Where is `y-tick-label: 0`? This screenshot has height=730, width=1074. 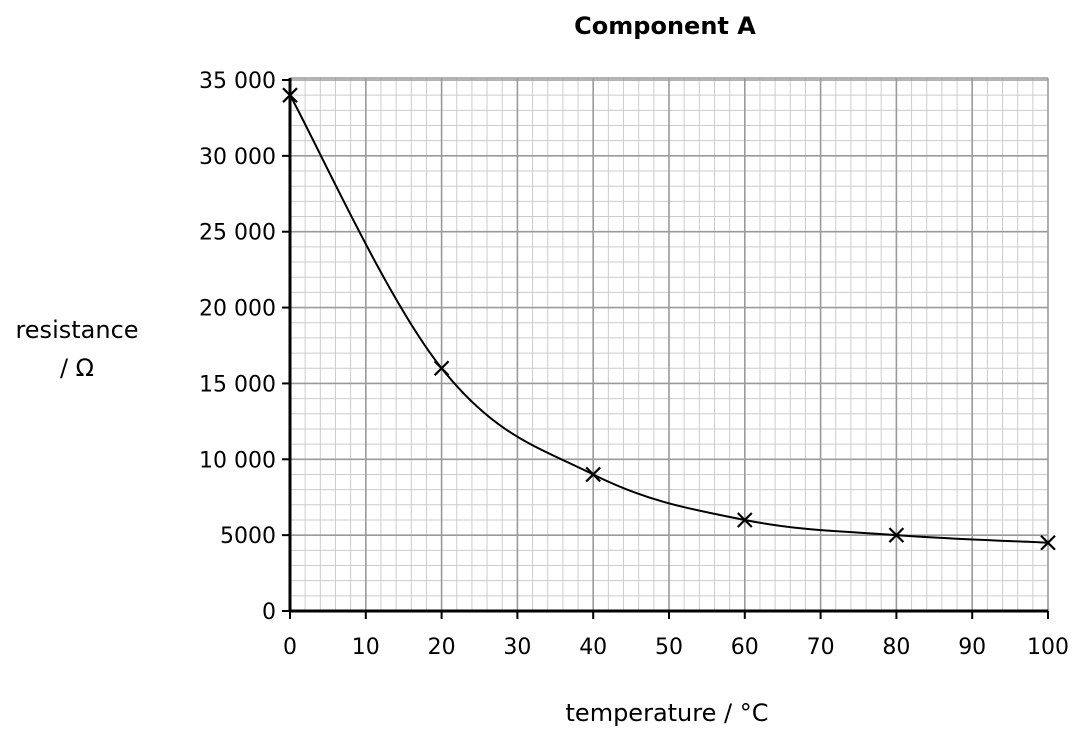 y-tick-label: 0 is located at coordinates (269, 612).